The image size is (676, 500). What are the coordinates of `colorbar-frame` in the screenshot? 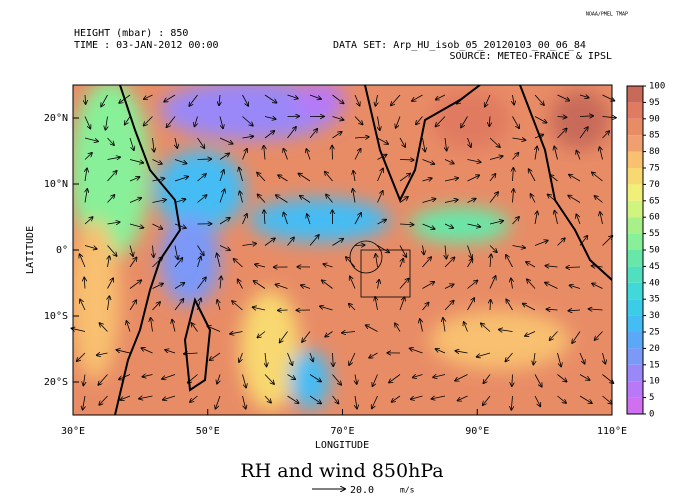 It's located at (635, 250).